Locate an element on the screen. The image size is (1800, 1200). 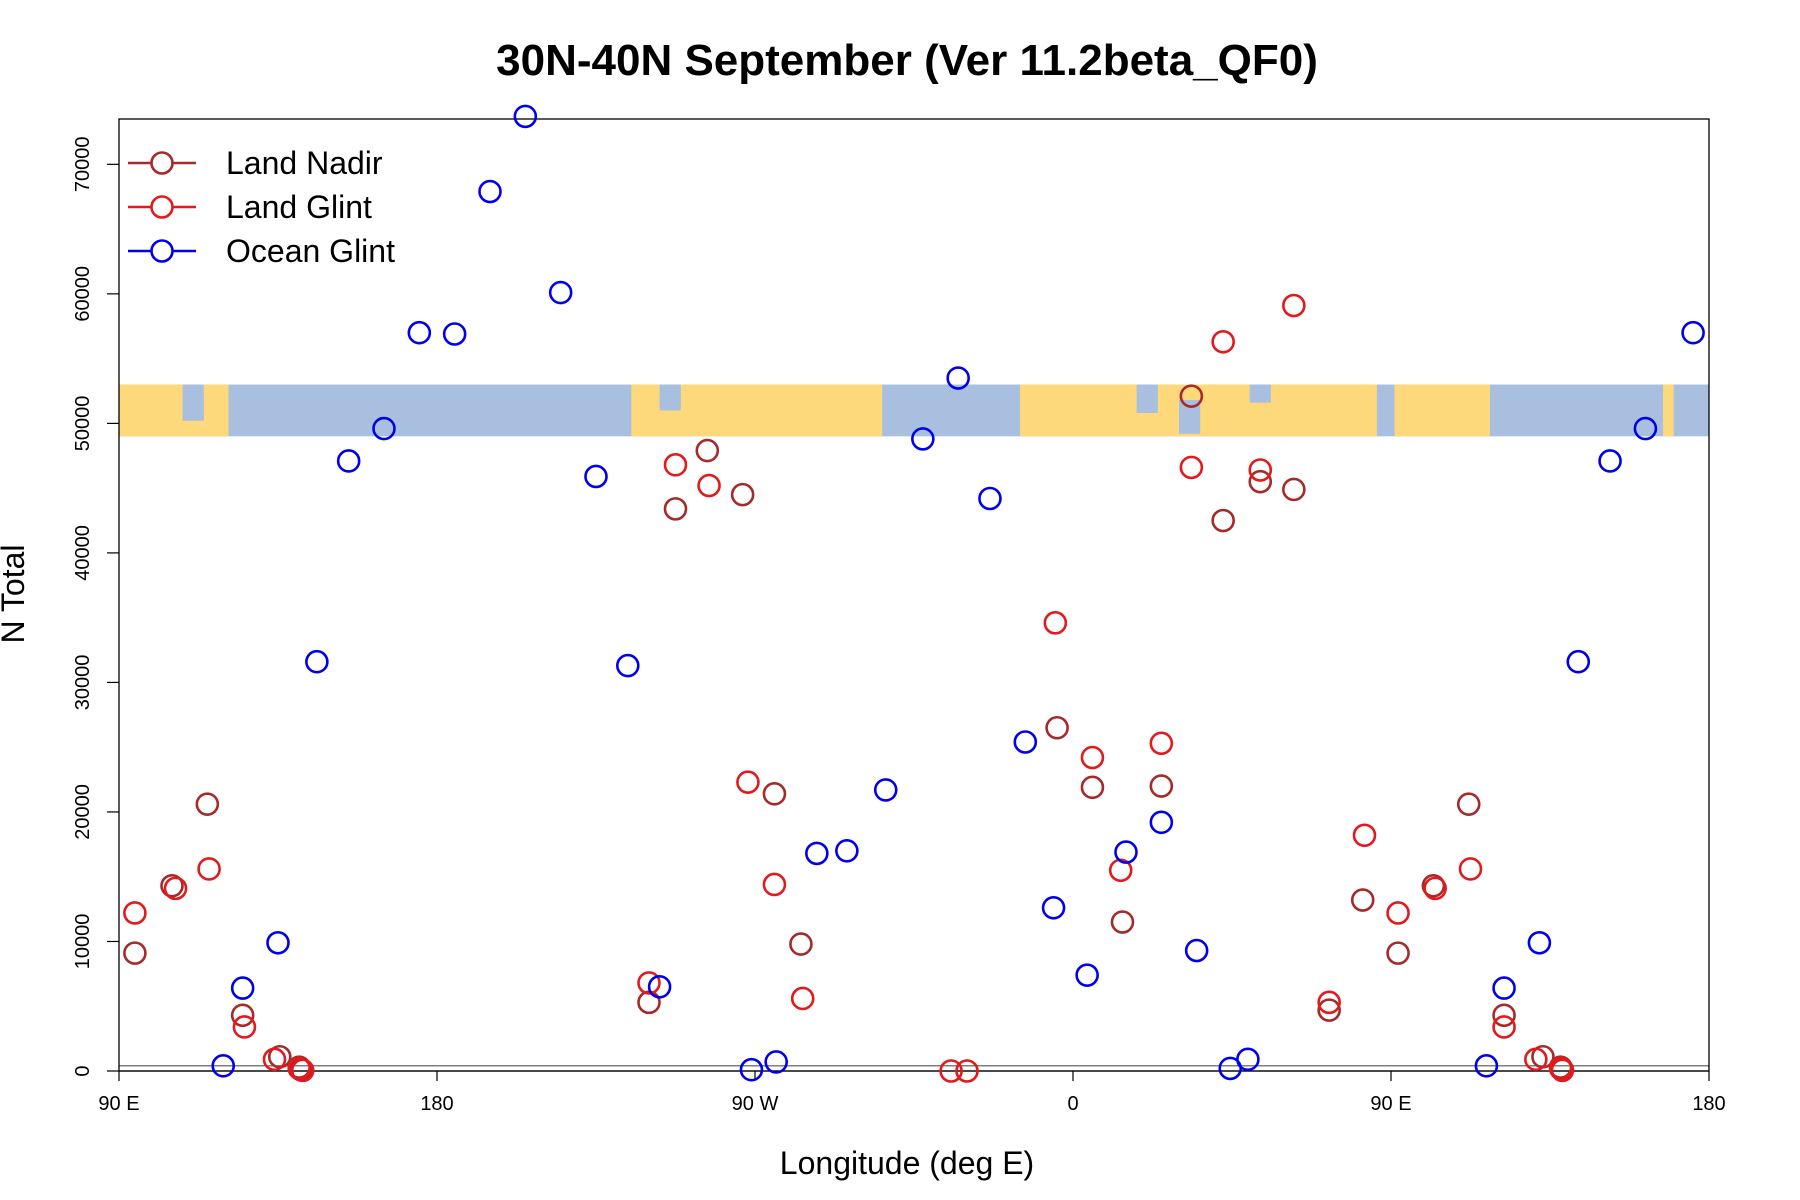
x-axis-label: Longitude (deg E) is located at coordinates (907, 1163).